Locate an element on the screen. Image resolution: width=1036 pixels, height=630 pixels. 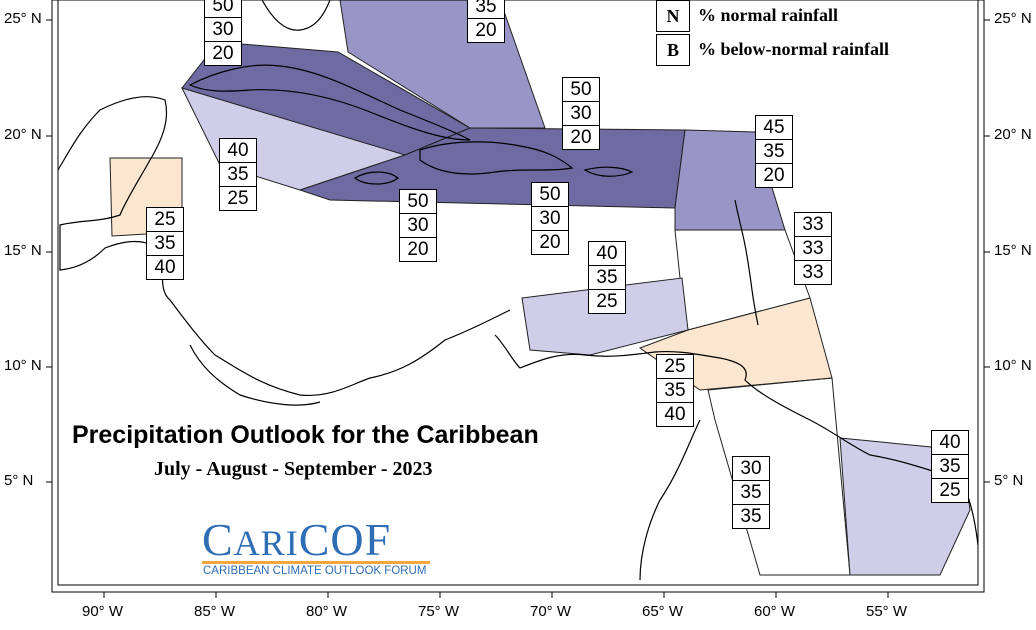
prob-box-hispaniola-south: 50 30 20 is located at coordinates (550, 218).